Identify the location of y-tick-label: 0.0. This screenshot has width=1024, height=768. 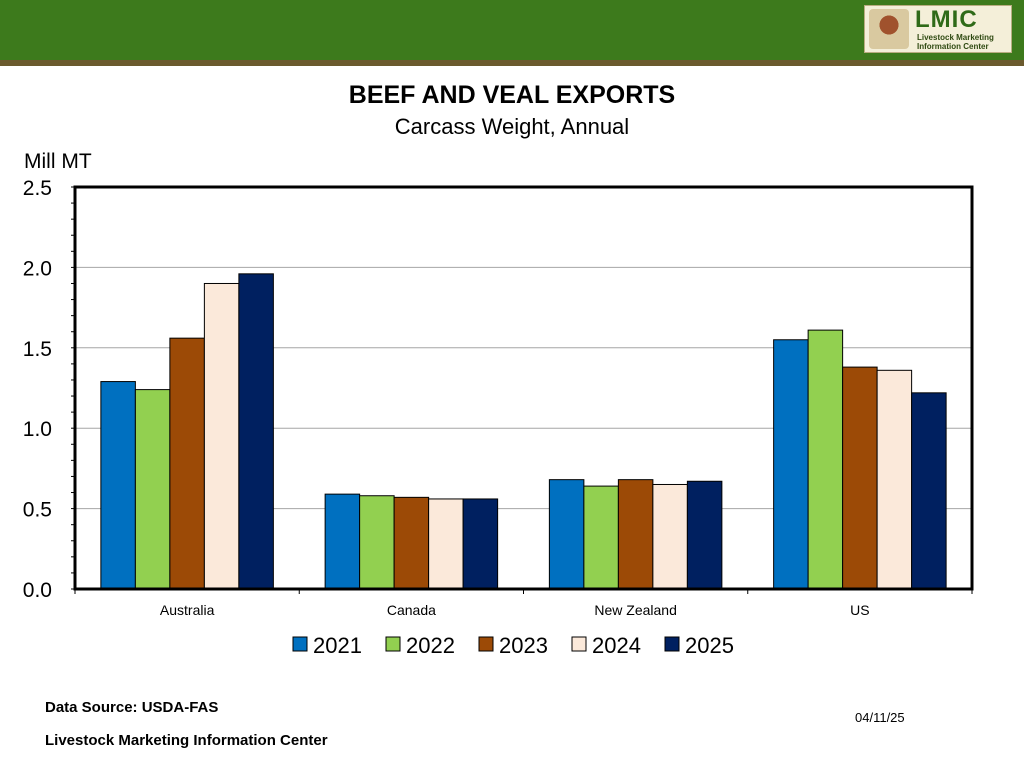
(37, 590).